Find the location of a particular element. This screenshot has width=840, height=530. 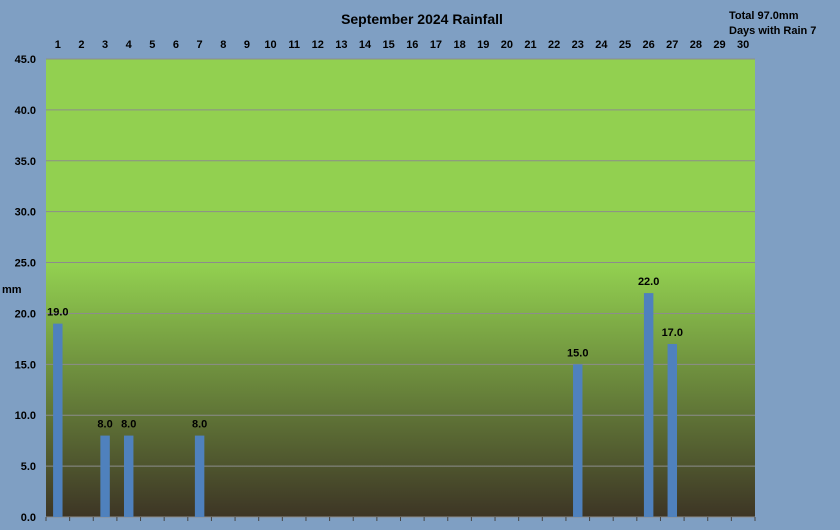

x-tick-label: 22 is located at coordinates (554, 45).